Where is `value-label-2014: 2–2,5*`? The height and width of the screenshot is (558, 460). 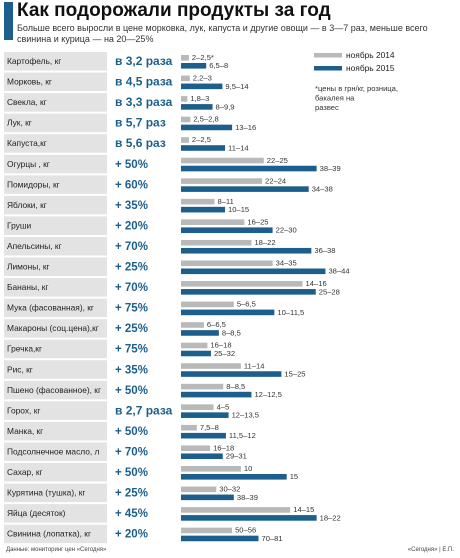 value-label-2014: 2–2,5* is located at coordinates (203, 57).